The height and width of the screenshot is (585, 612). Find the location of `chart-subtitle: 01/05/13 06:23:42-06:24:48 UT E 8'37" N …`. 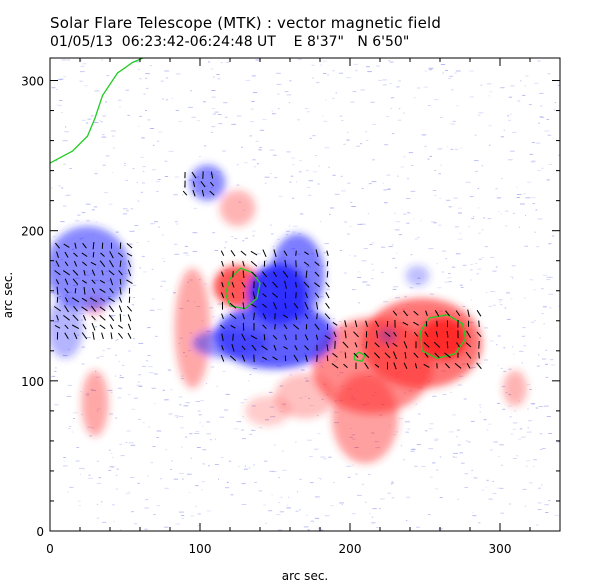

chart-subtitle: 01/05/13 06:23:42-06:24:48 UT E 8'37" N … is located at coordinates (229, 42).